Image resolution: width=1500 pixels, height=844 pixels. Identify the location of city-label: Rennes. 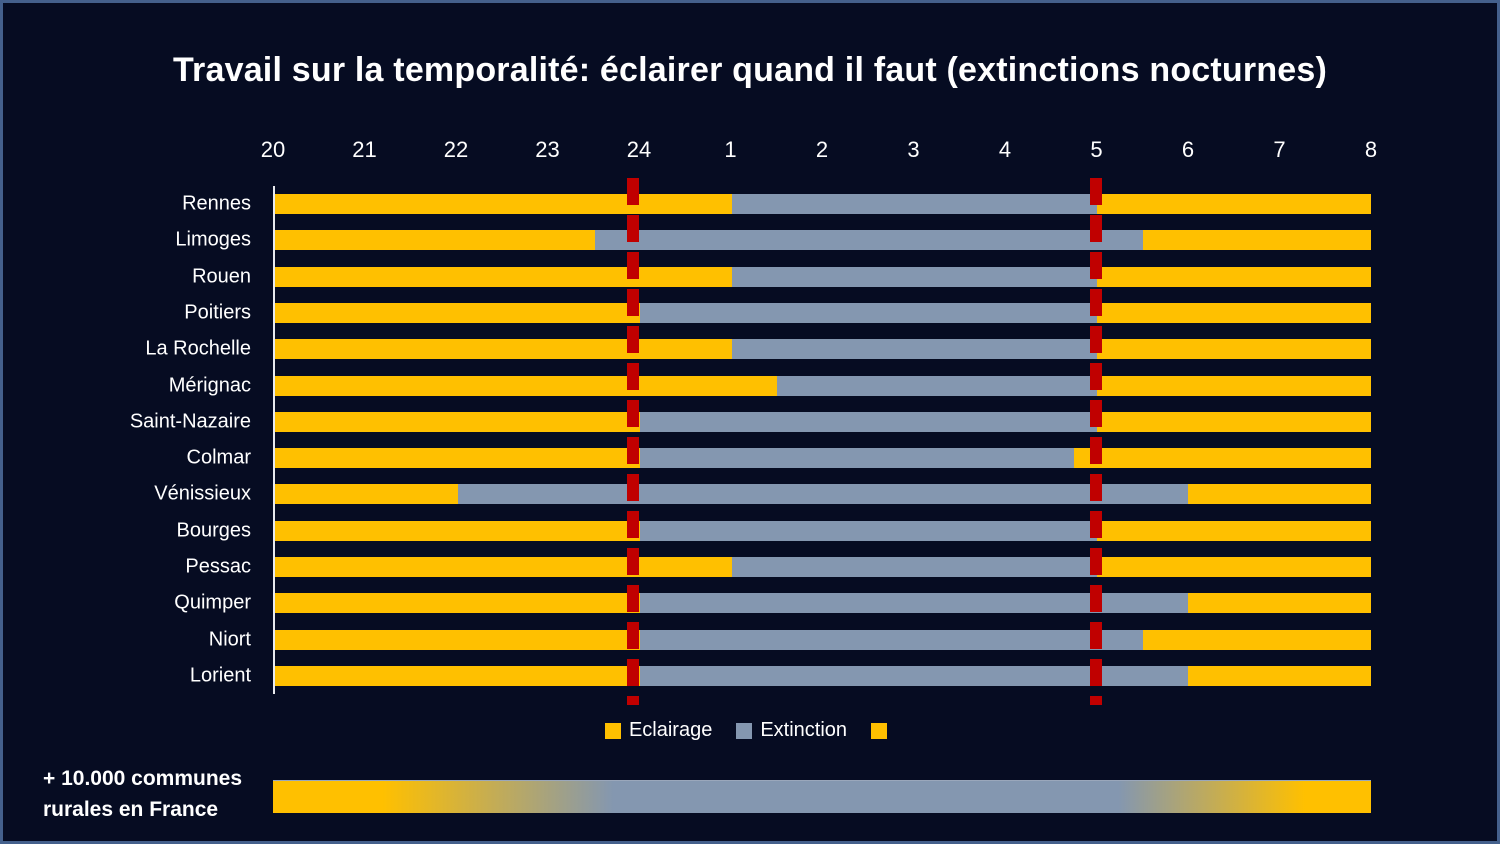
(216, 203).